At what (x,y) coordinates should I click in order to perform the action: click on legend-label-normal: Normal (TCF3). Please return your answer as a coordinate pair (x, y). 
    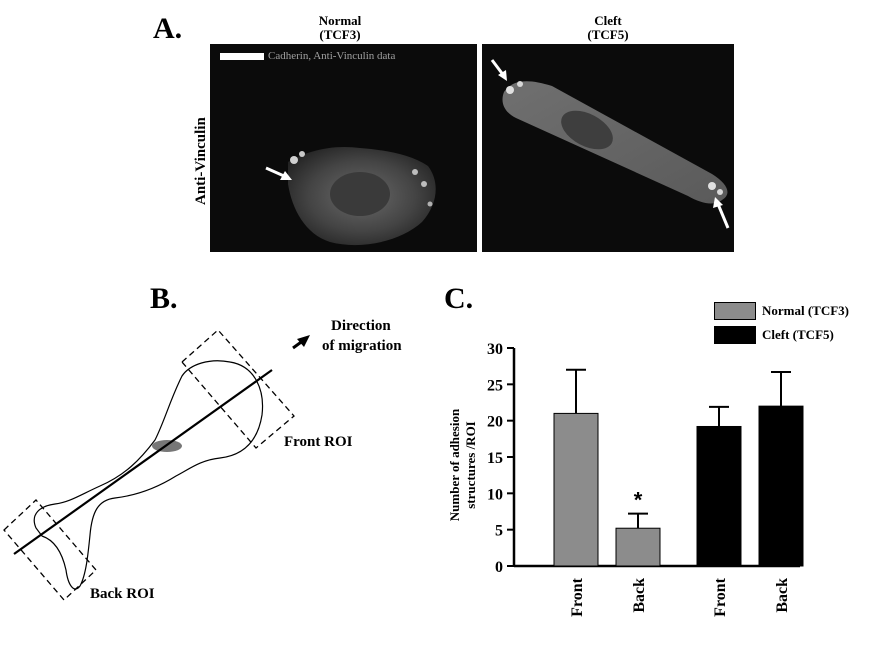
    Looking at the image, I should click on (806, 310).